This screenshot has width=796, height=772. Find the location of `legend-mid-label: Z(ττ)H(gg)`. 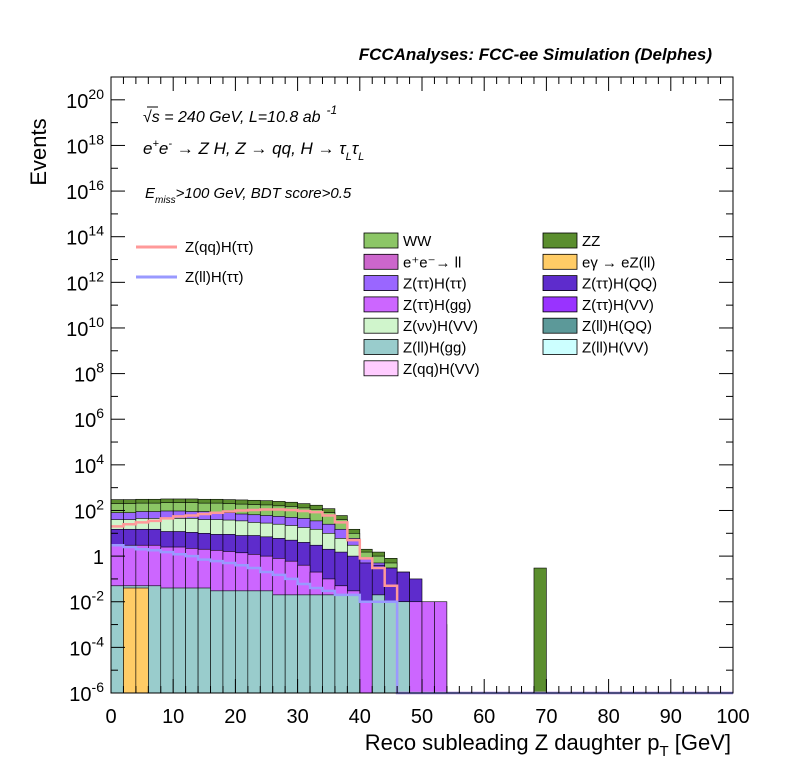

legend-mid-label: Z(ττ)H(gg) is located at coordinates (437, 305).